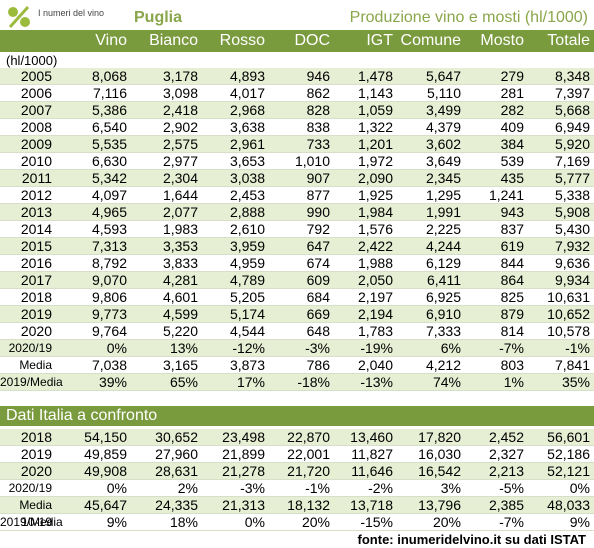  Describe the element at coordinates (375, 263) in the screenshot. I see `cell: 1,988` at that location.